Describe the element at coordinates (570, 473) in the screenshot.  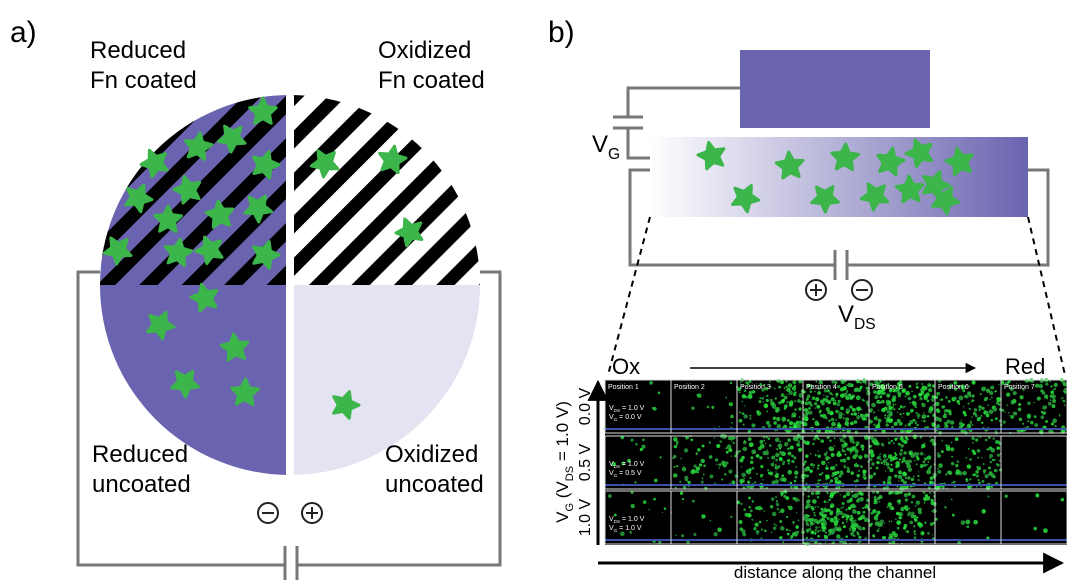
I see `text-part: DS` at that location.